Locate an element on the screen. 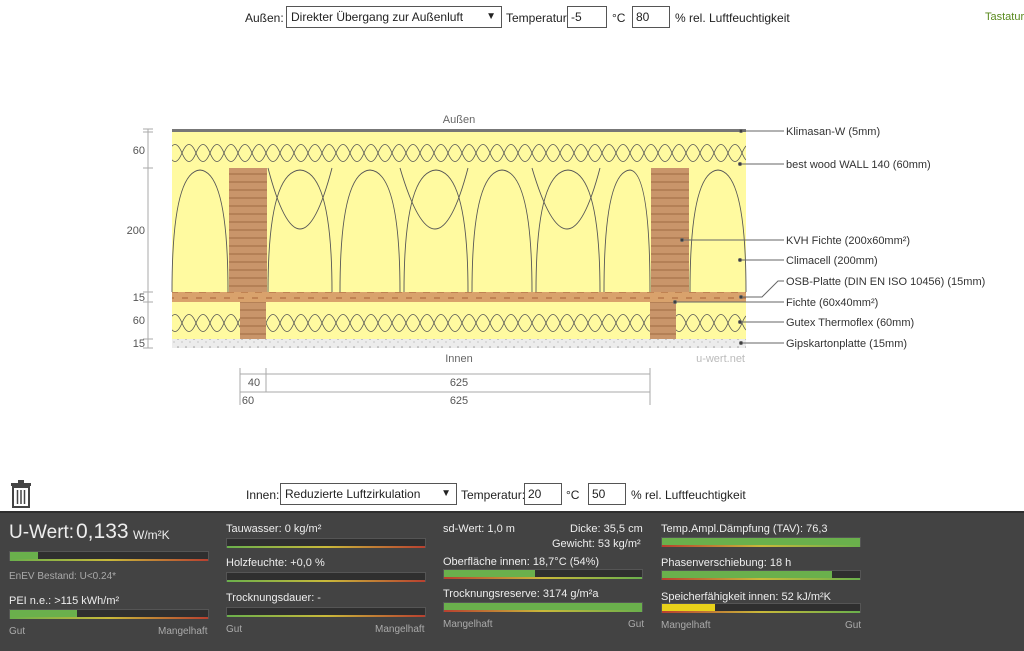 The image size is (1024, 651). keyboard-link: Tastatur is located at coordinates (1004, 17).